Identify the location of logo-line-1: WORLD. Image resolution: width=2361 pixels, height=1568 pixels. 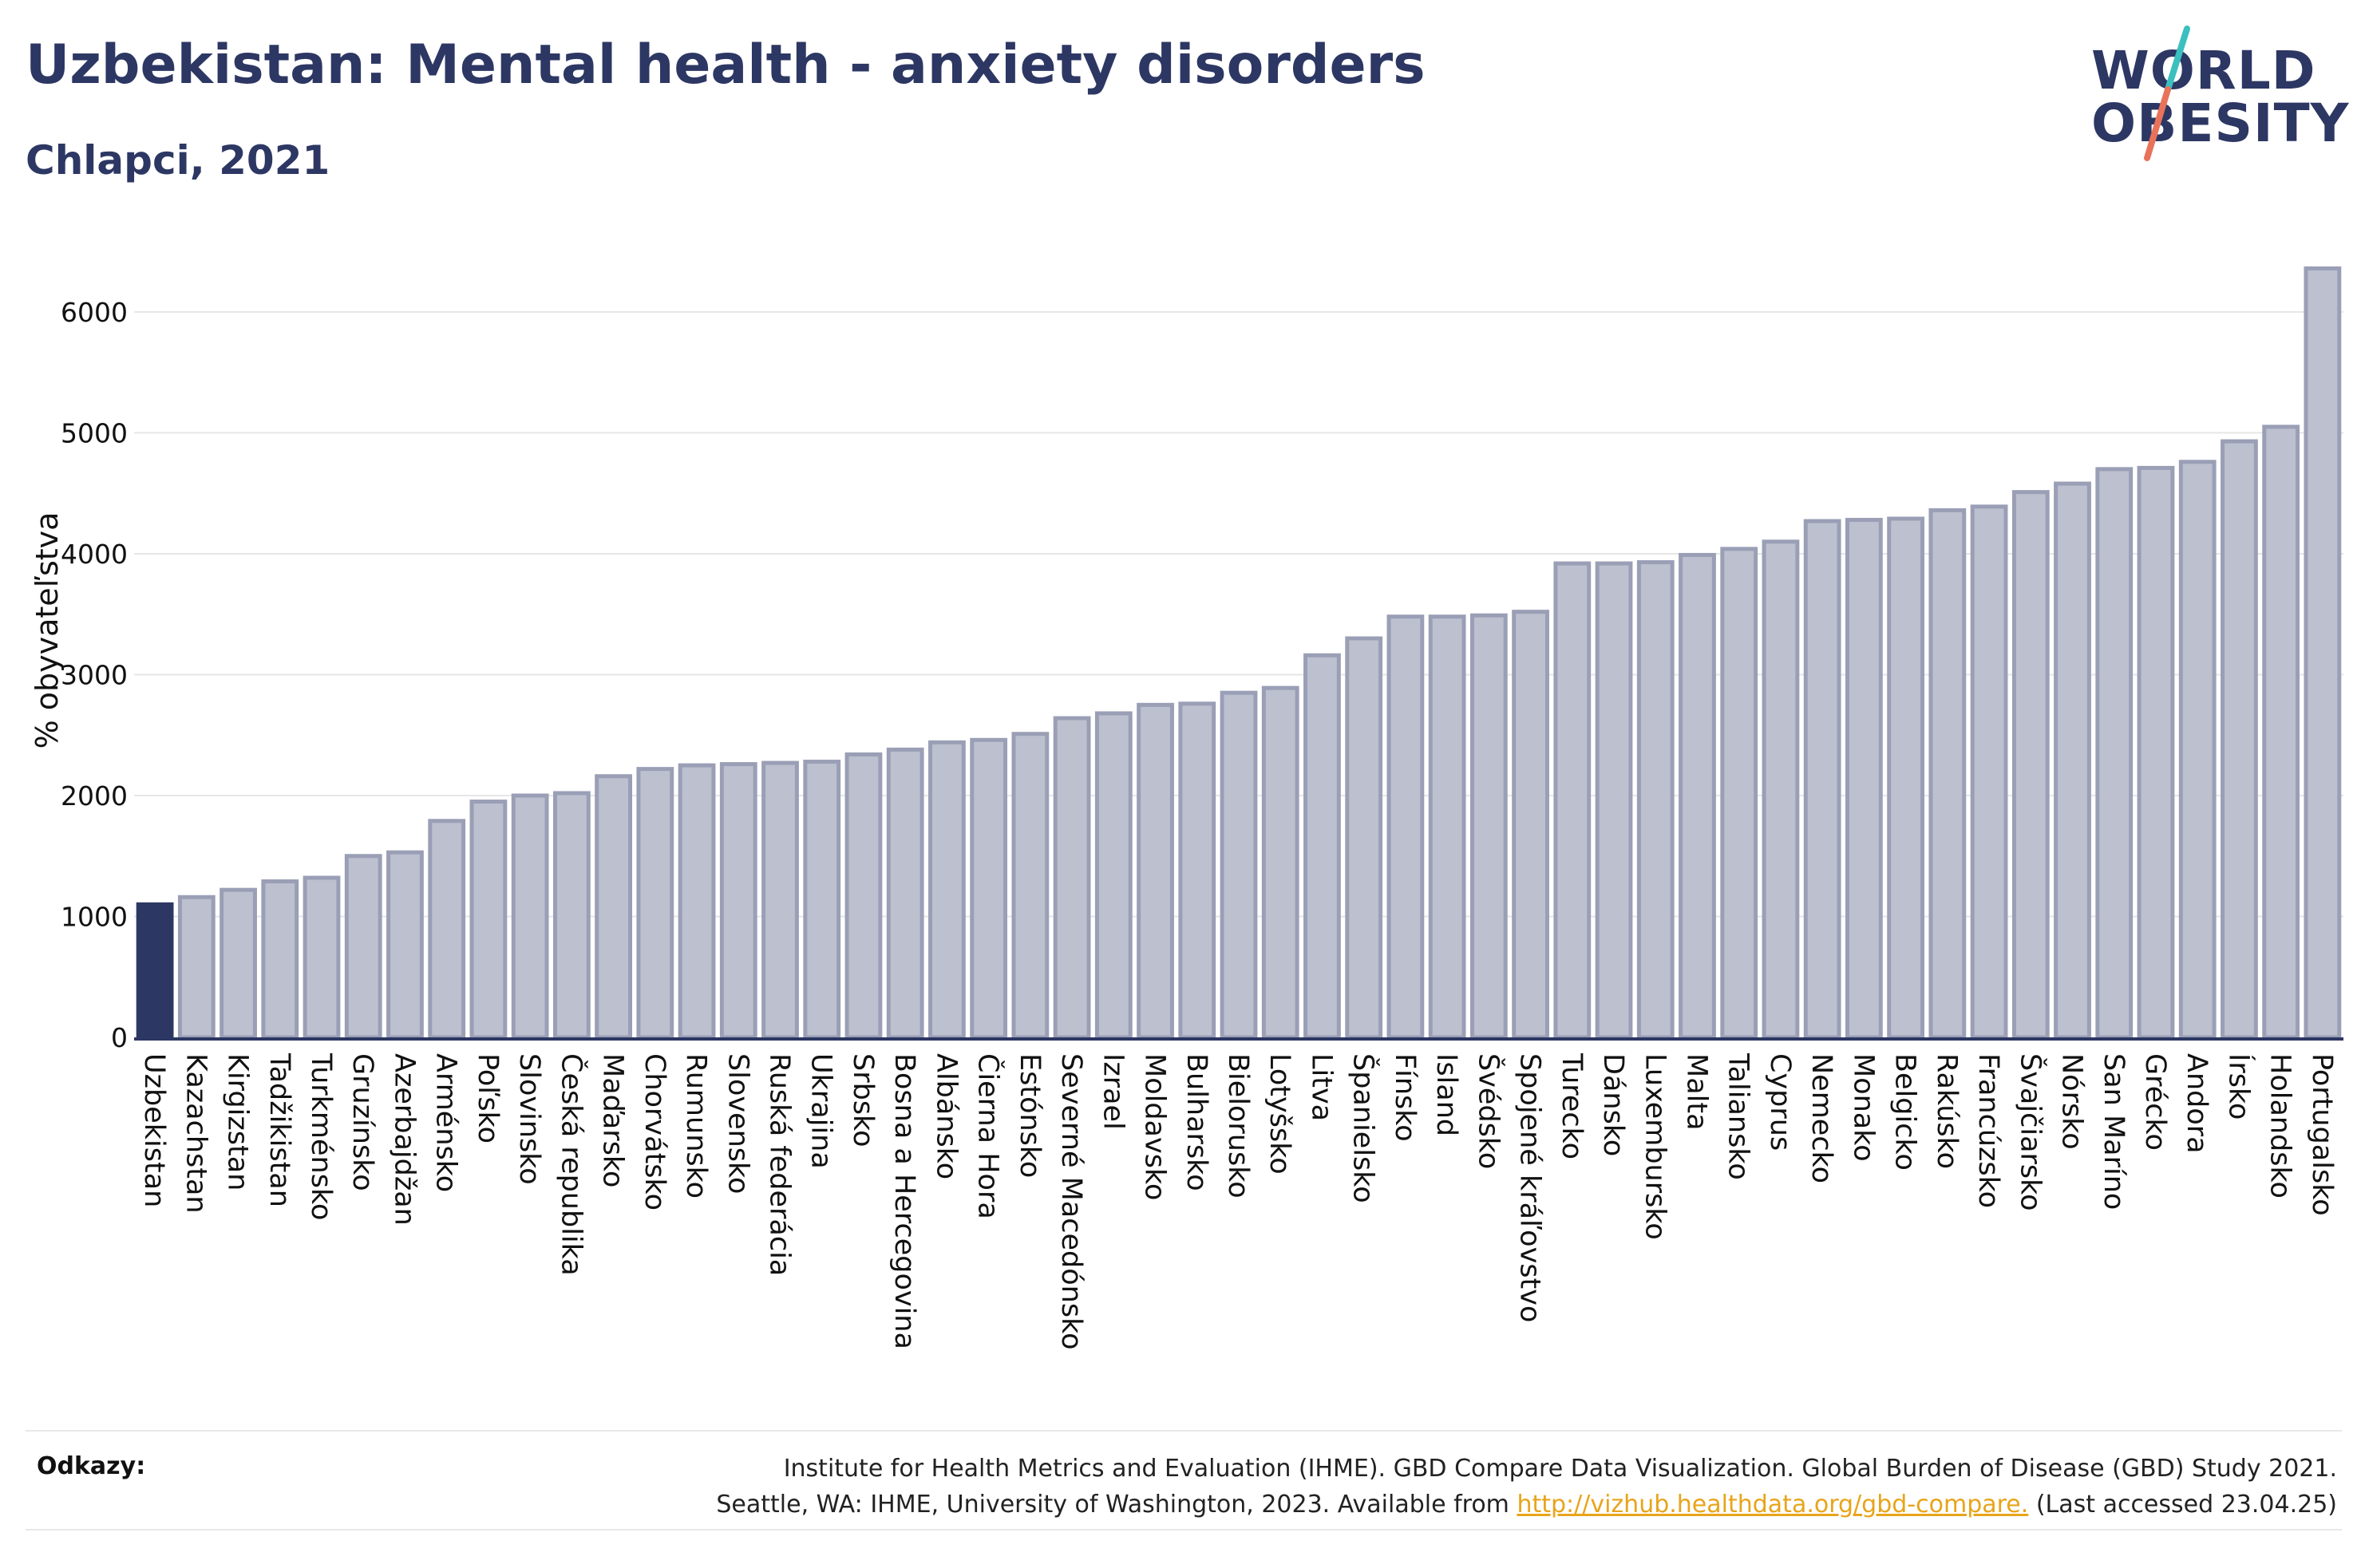
(2203, 70).